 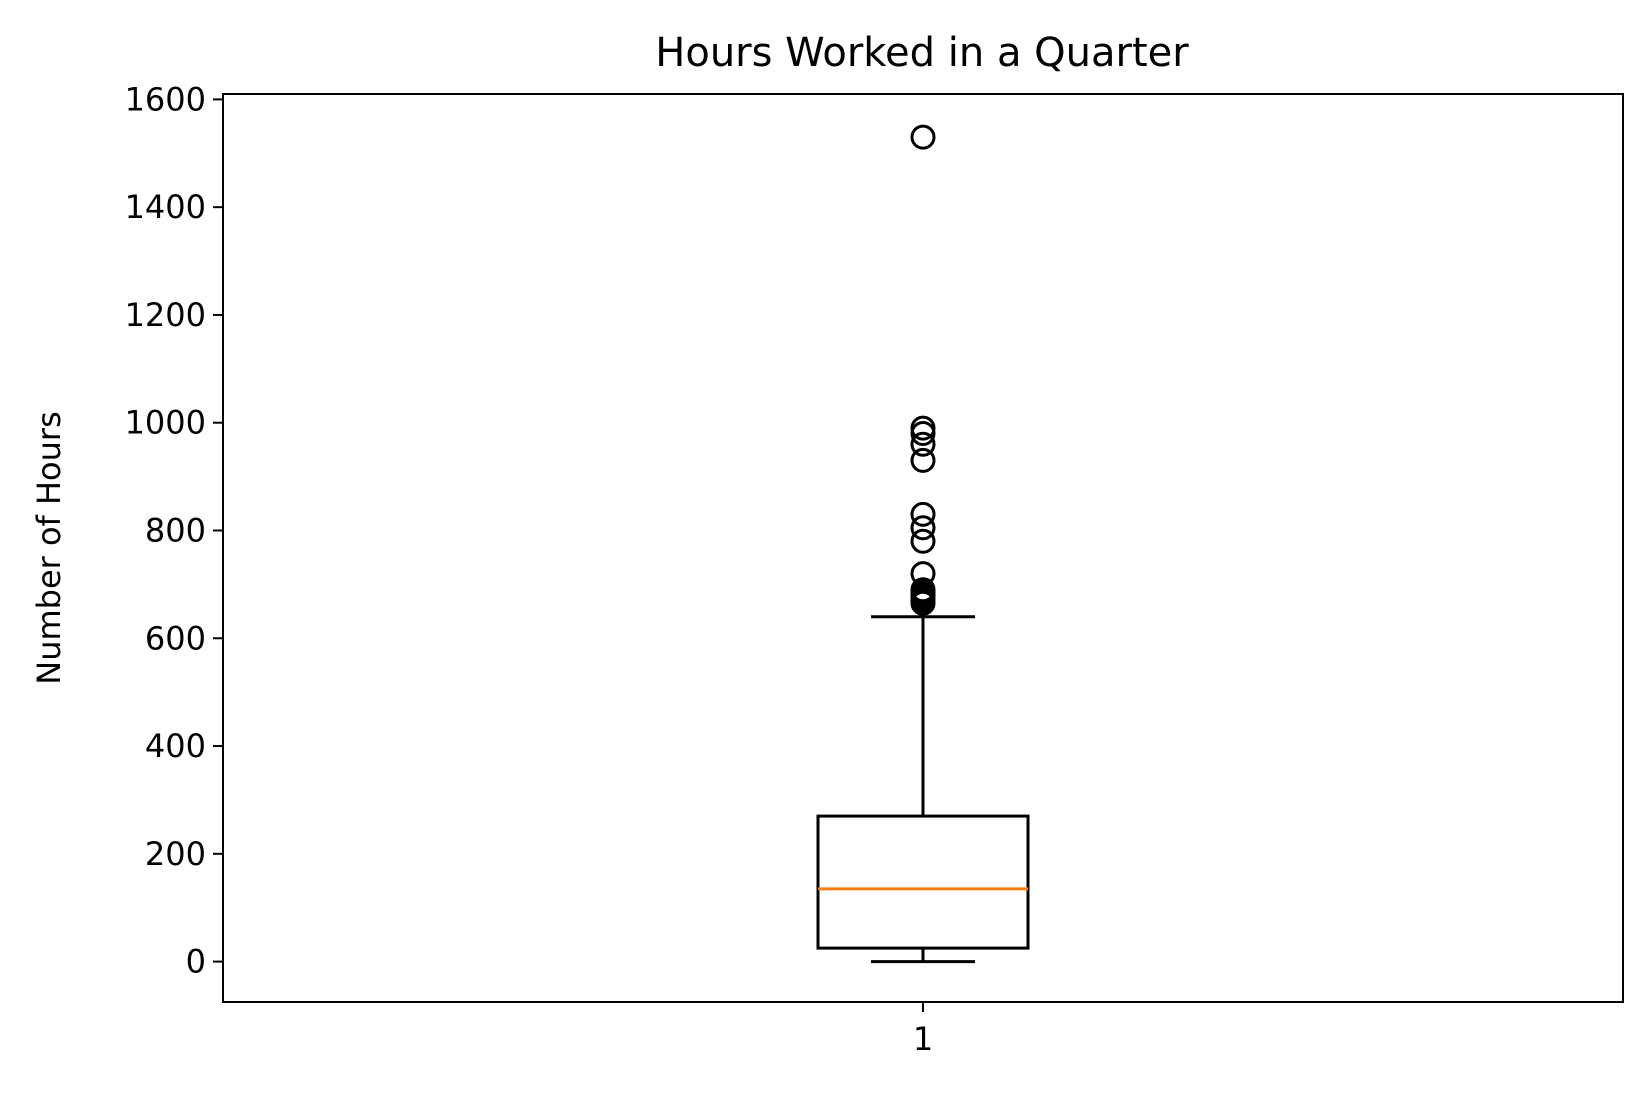 I want to click on y-tick-label: 1400, so click(x=165, y=207).